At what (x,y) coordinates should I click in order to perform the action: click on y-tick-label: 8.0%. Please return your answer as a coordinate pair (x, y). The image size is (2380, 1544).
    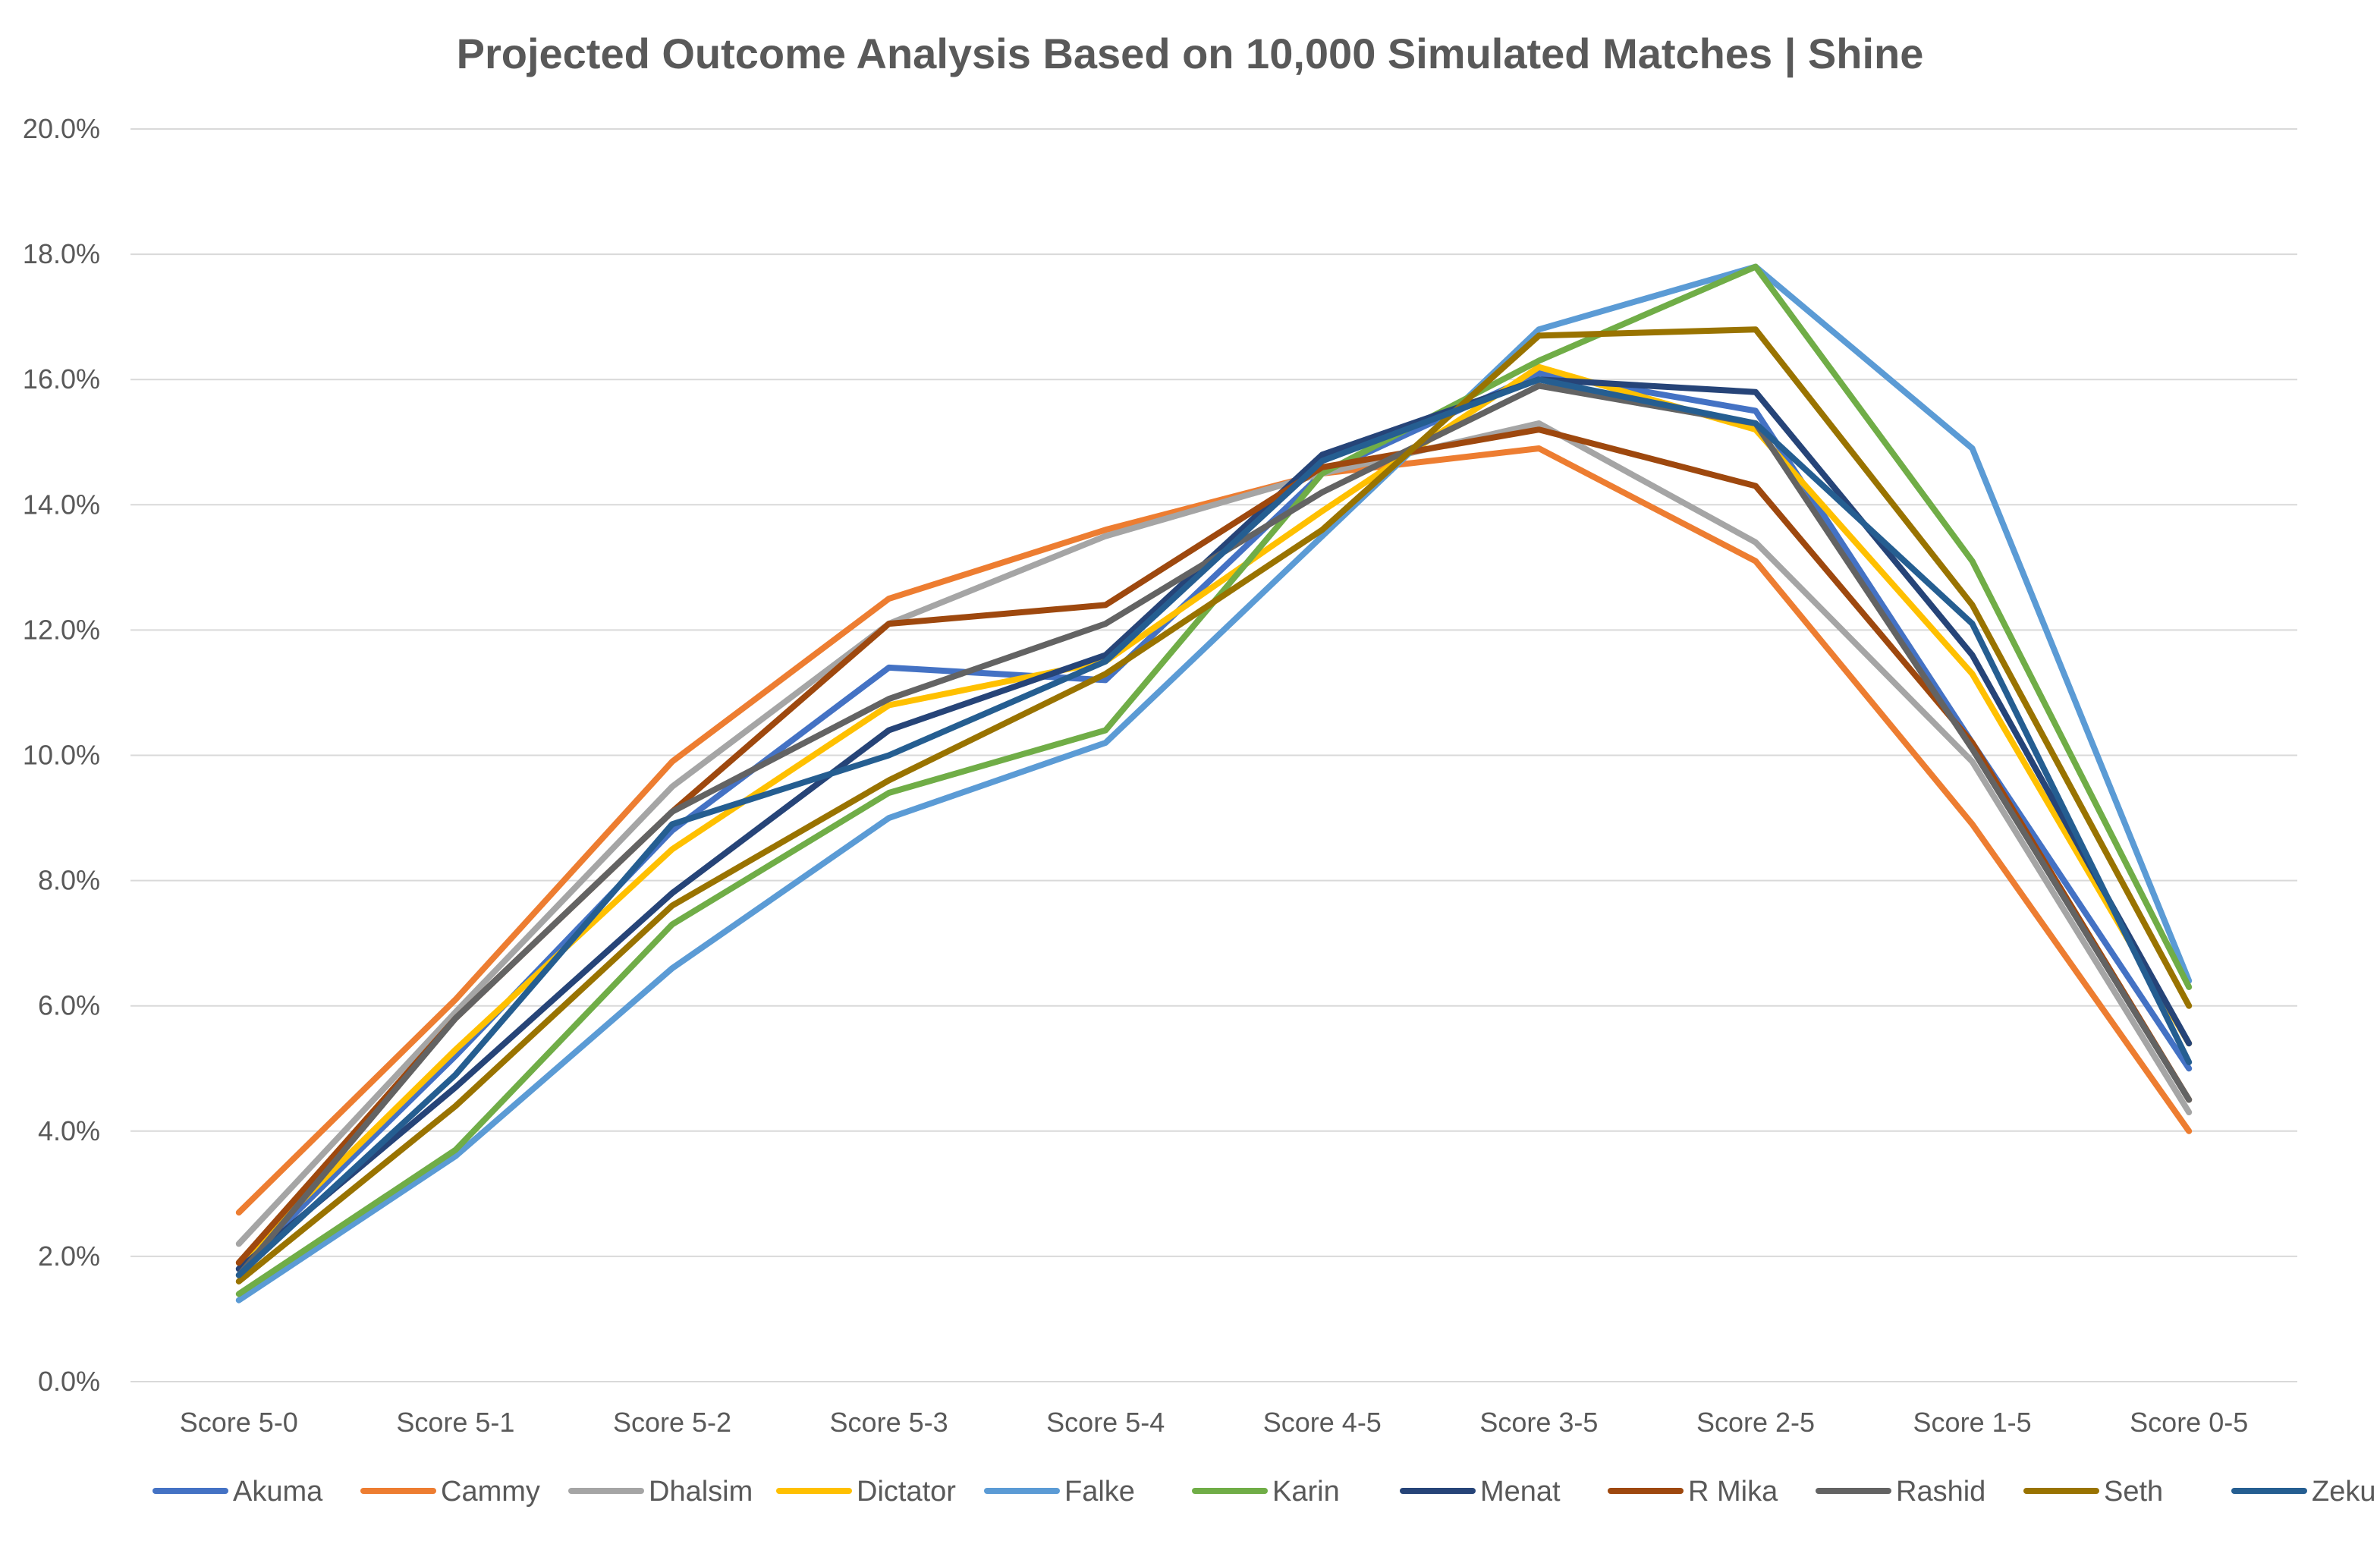
    Looking at the image, I should click on (69, 880).